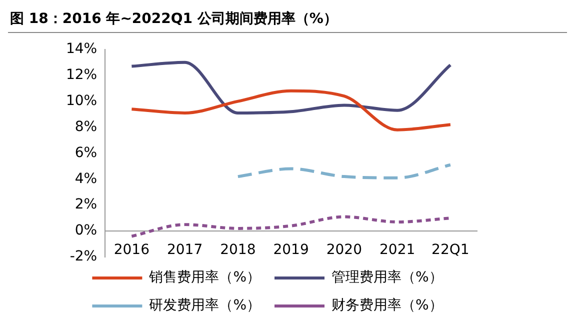 This screenshot has width=575, height=328. What do you see at coordinates (84, 256) in the screenshot?
I see `y-tick-label: -2%` at bounding box center [84, 256].